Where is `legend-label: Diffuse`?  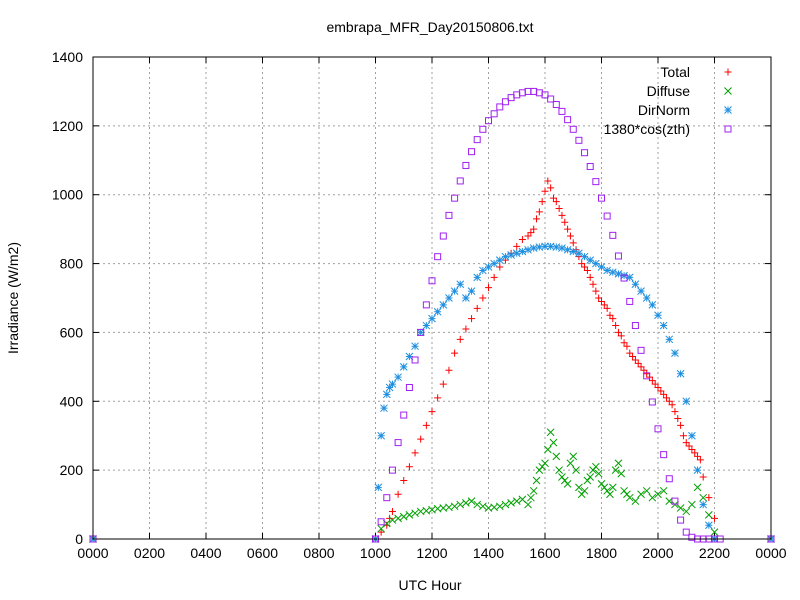
legend-label: Diffuse is located at coordinates (669, 91).